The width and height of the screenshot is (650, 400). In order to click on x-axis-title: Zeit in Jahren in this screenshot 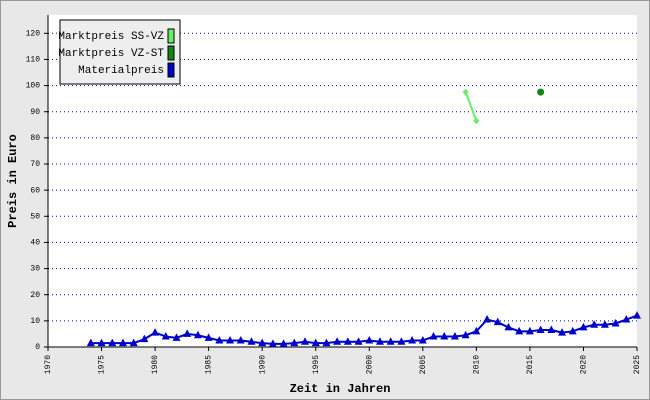, I will do `click(340, 389)`.